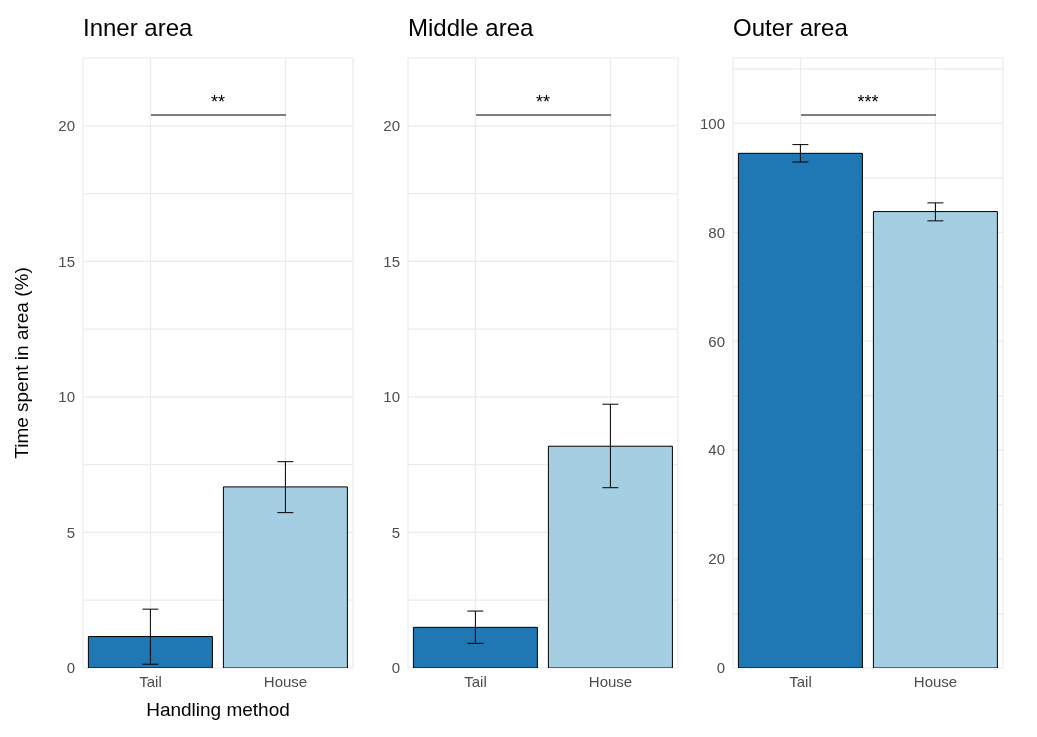 This screenshot has height=737, width=1037. What do you see at coordinates (712, 123) in the screenshot?
I see `y-tick-label: 100` at bounding box center [712, 123].